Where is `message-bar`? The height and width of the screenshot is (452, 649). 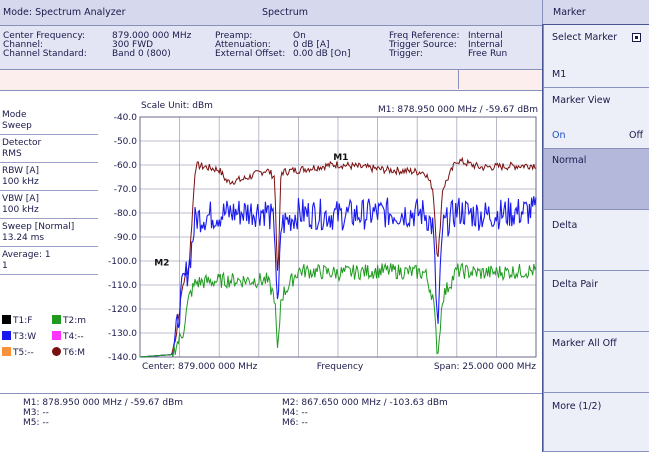
message-bar is located at coordinates (271, 80).